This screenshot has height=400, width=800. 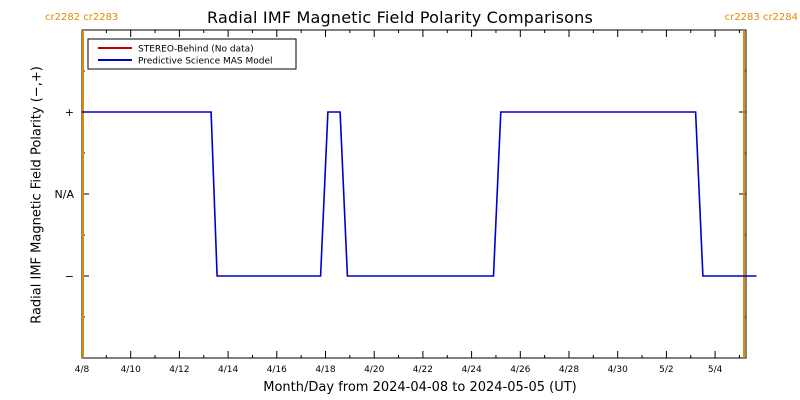 I want to click on x-tick-label: 4/30, so click(x=618, y=370).